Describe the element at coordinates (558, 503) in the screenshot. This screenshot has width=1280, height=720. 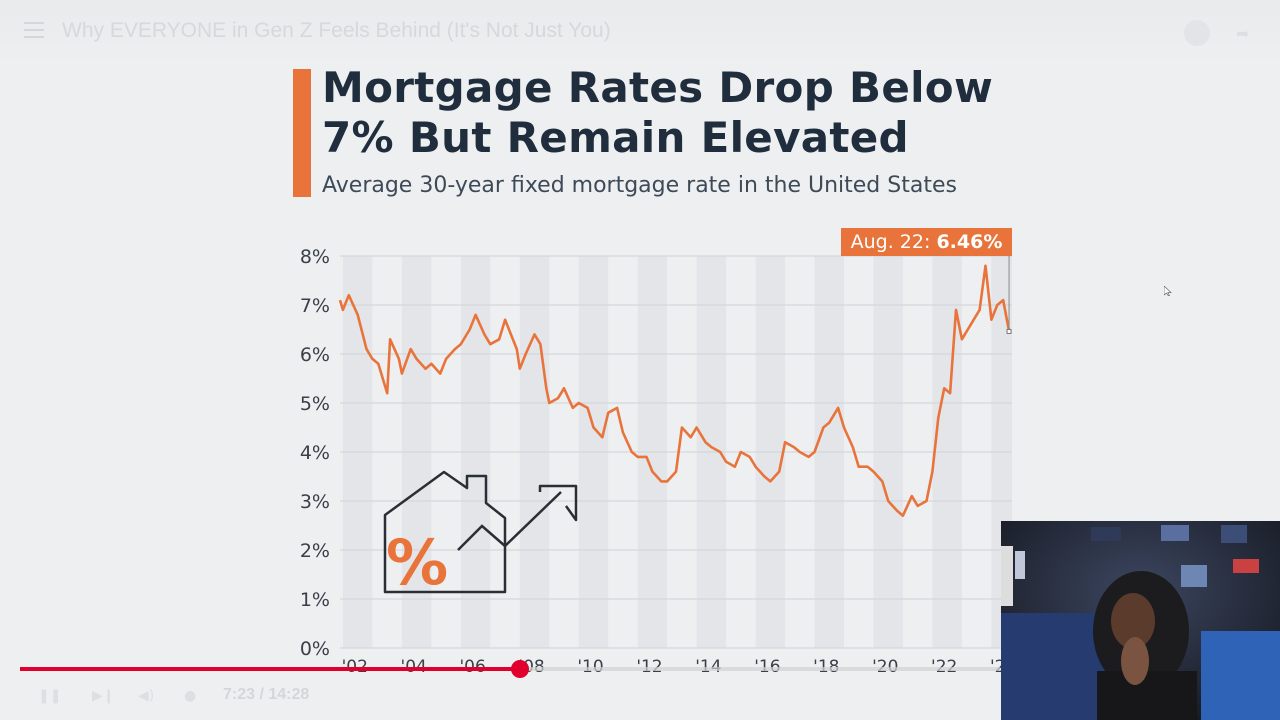
I see `trend-arrow-head` at that location.